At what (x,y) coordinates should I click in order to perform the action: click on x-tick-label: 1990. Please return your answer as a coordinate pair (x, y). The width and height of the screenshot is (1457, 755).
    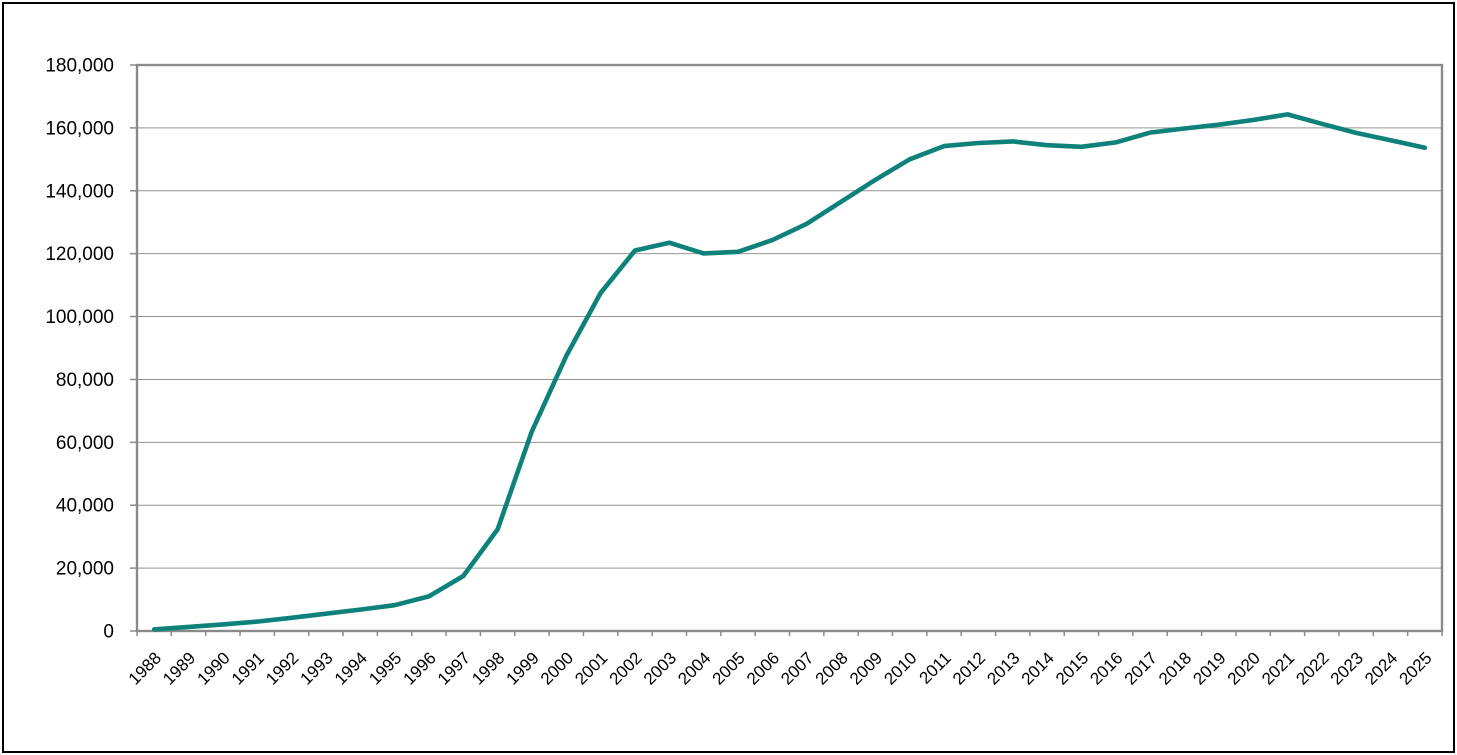
    Looking at the image, I should click on (214, 668).